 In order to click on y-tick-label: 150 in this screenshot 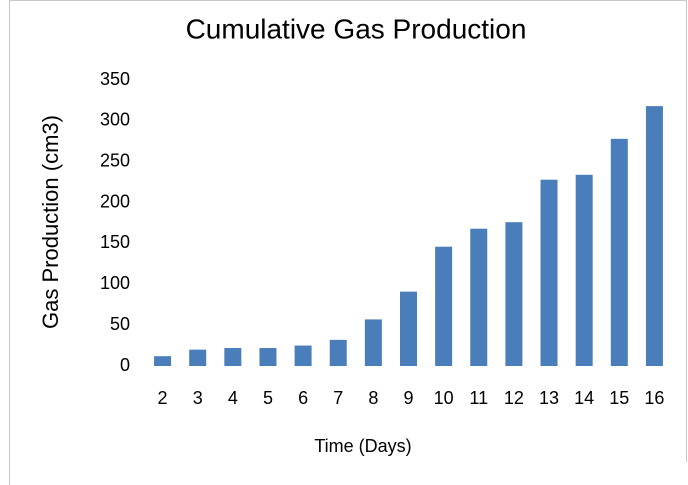, I will do `click(115, 242)`.